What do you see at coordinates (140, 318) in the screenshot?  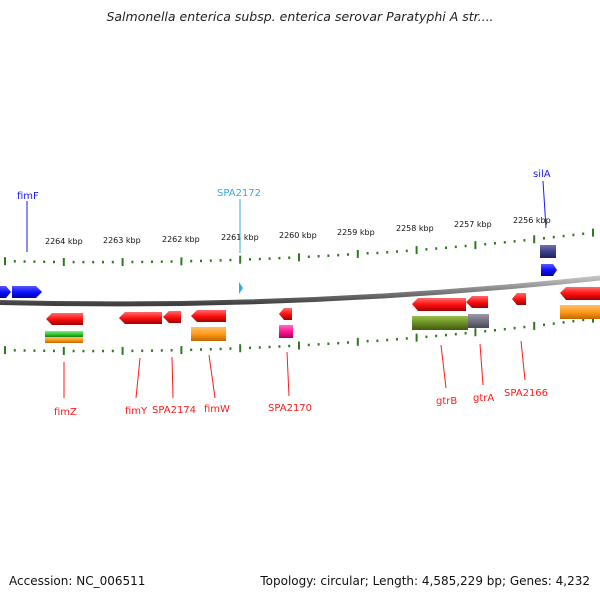 I see `gene-reverse-fimY` at bounding box center [140, 318].